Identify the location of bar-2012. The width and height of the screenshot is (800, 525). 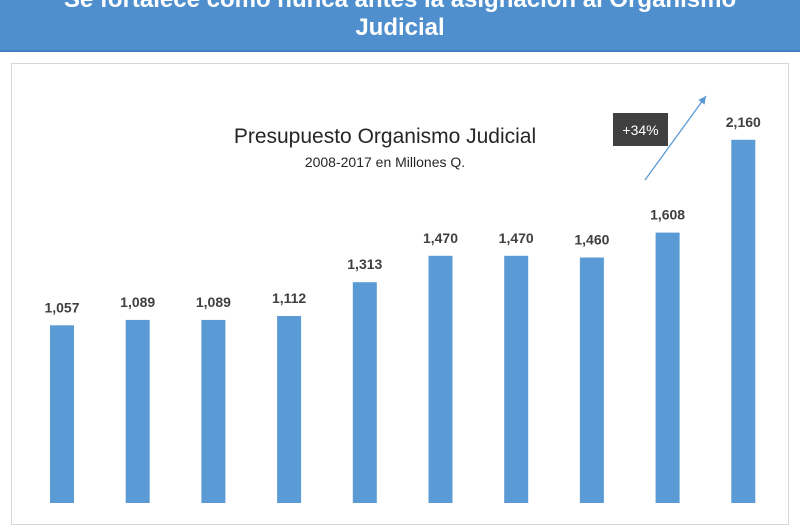
(364, 392).